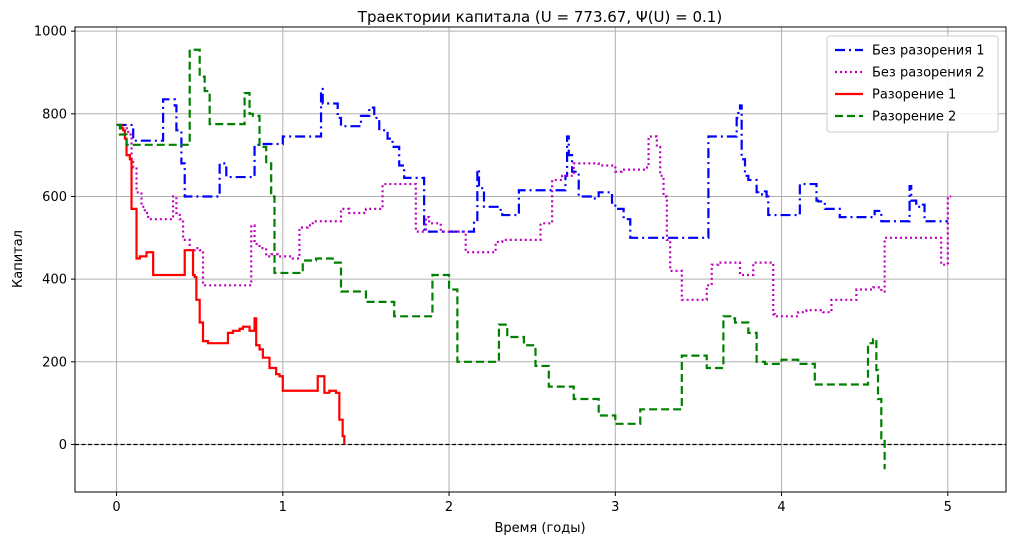  Describe the element at coordinates (532, 503) in the screenshot. I see `x-axis: 0 1 2 3 4 5` at that location.